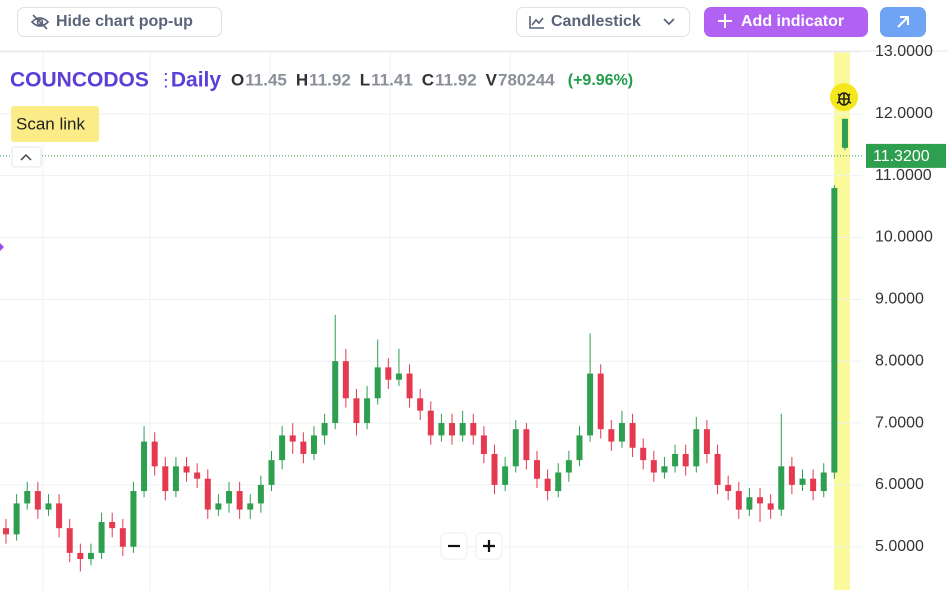 The image size is (948, 590). I want to click on last-price-label: 11.3200, so click(901, 156).